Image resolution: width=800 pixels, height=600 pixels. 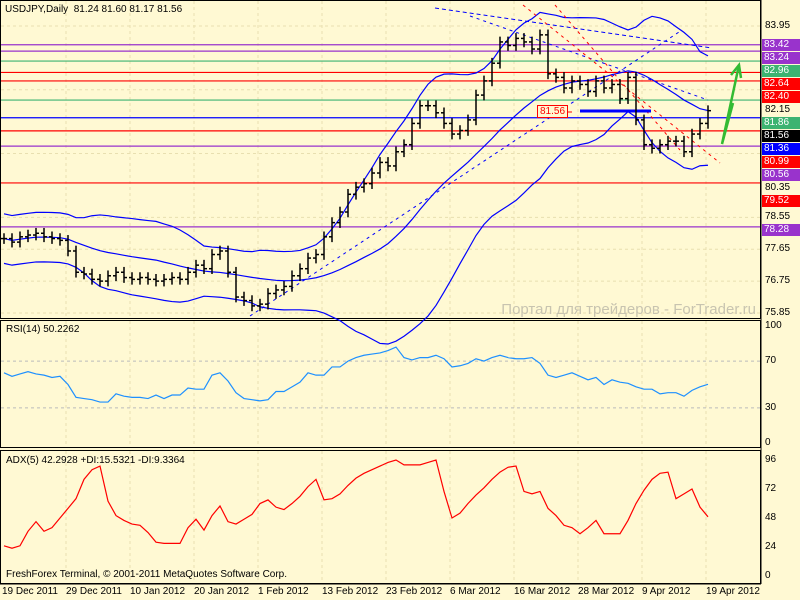 I want to click on date-tick-label: 19 Apr 2012, so click(x=733, y=591).